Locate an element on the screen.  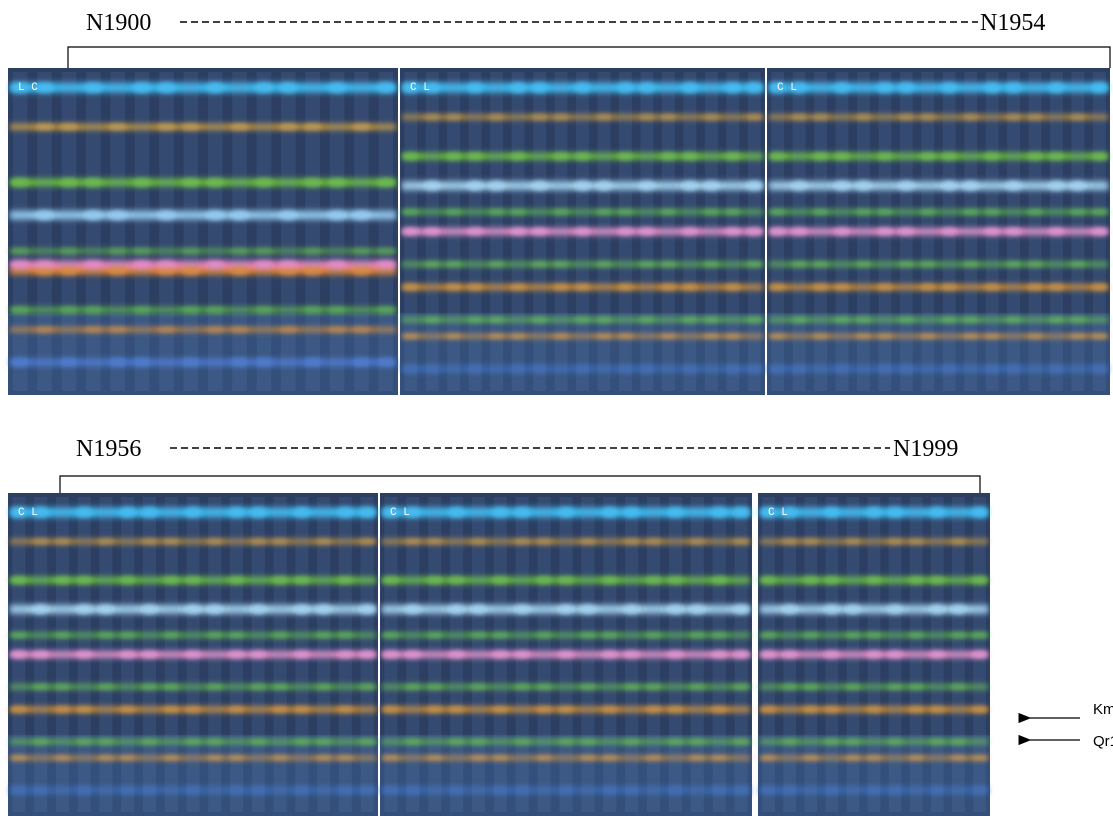
bands is located at coordinates (938, 227).